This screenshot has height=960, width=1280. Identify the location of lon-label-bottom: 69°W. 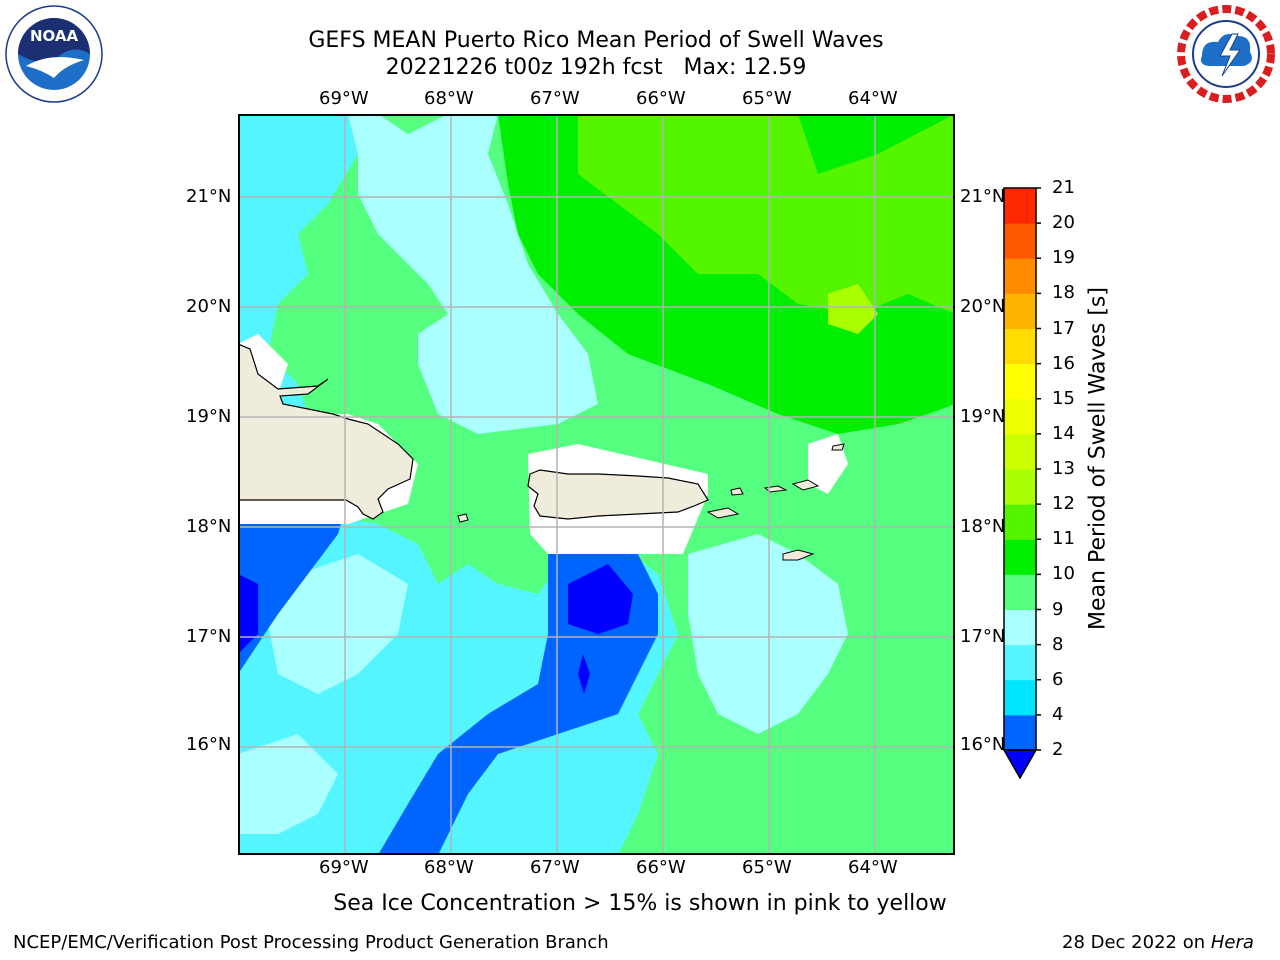
(344, 867).